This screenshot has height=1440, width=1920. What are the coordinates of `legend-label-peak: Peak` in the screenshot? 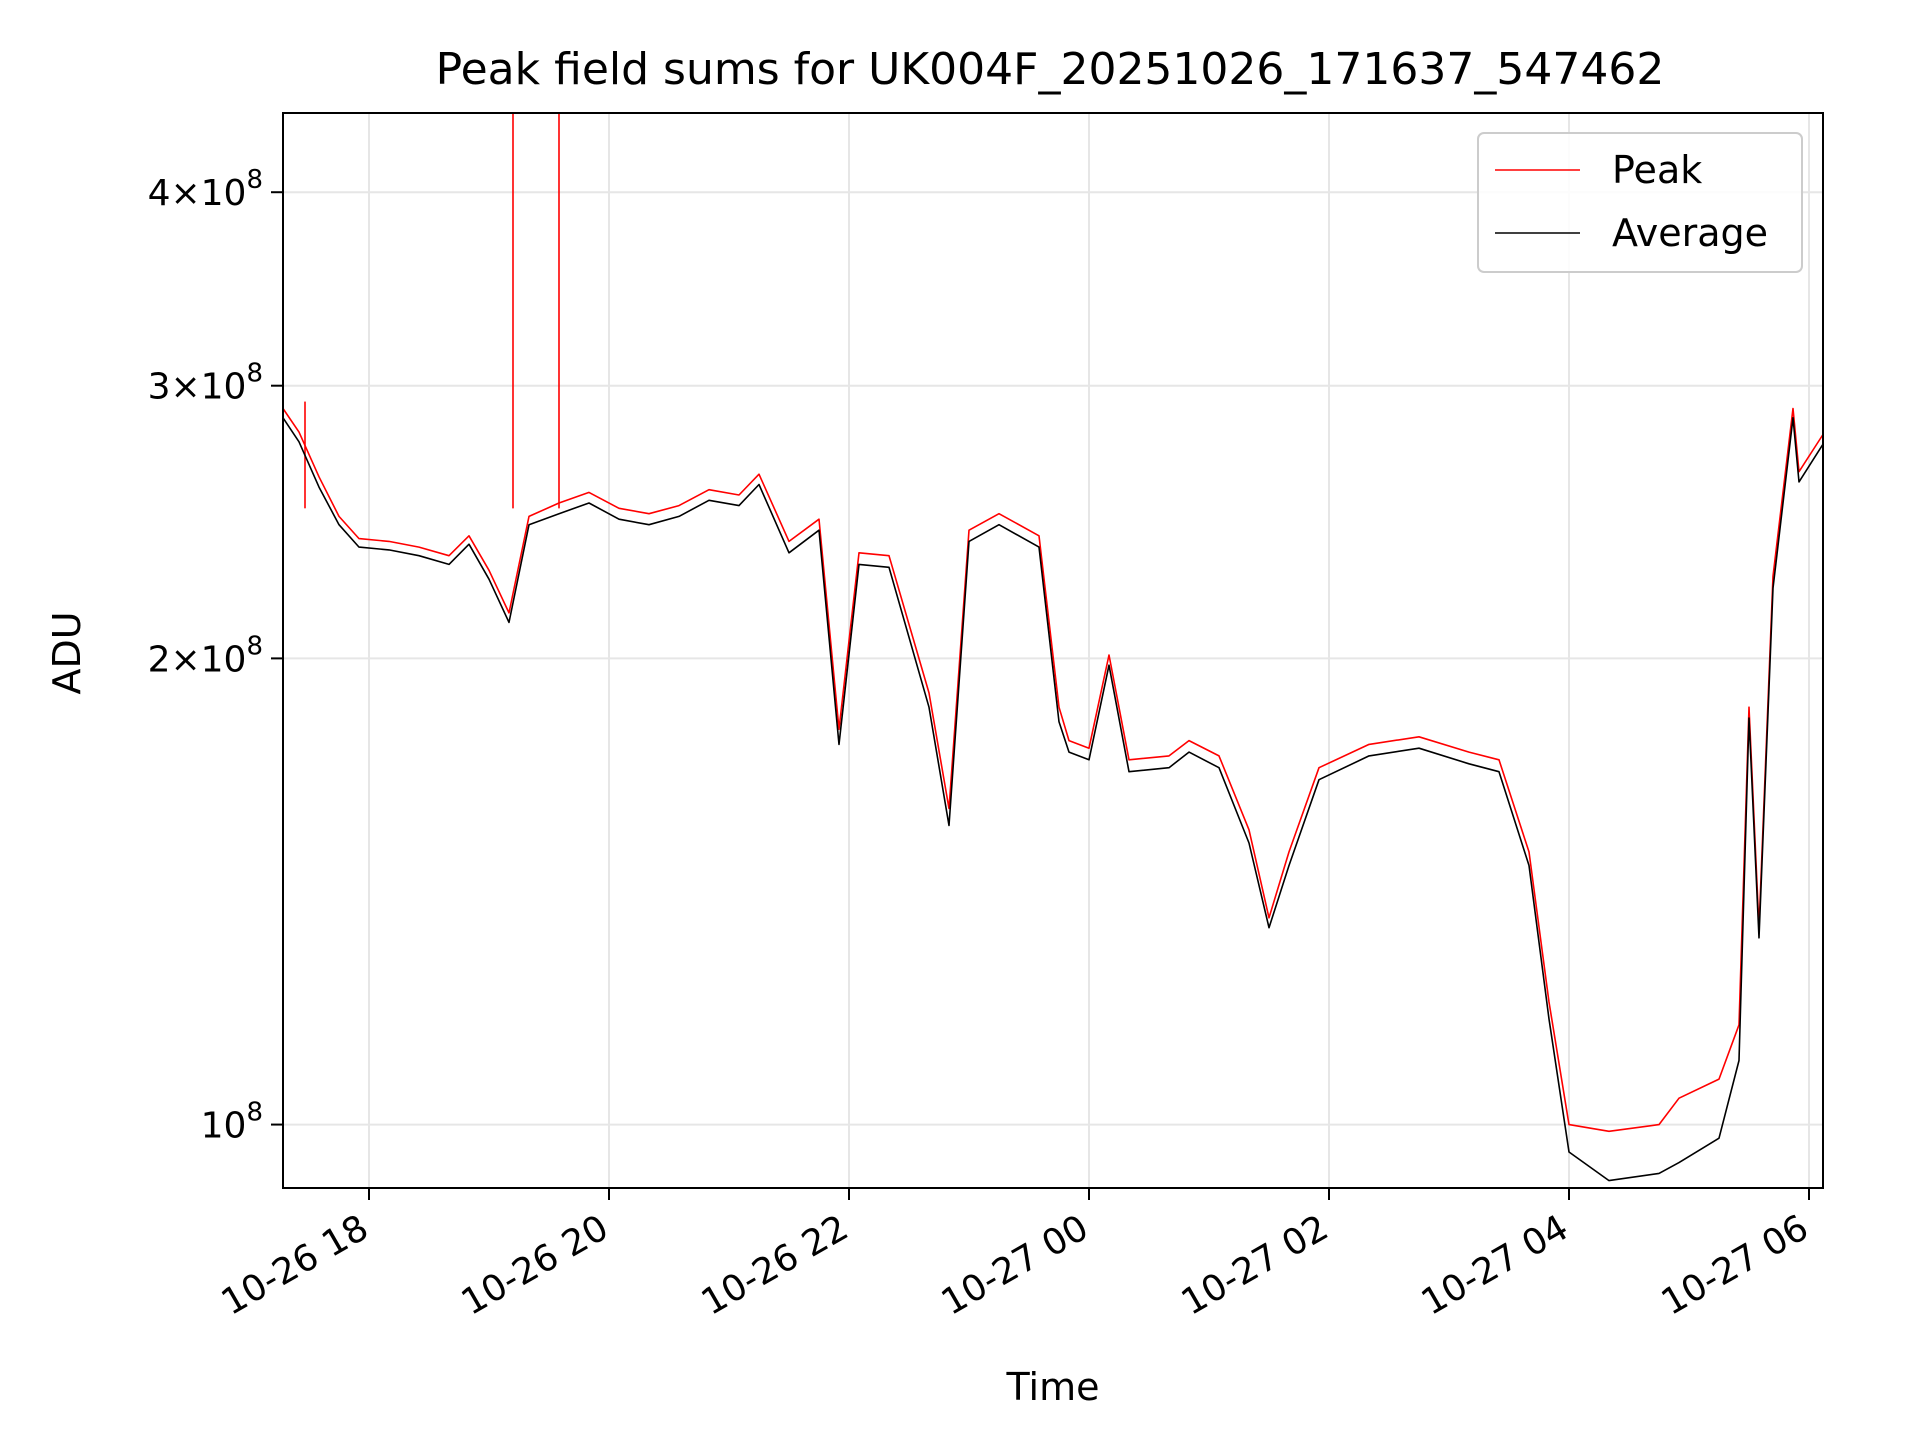 It's located at (1657, 170).